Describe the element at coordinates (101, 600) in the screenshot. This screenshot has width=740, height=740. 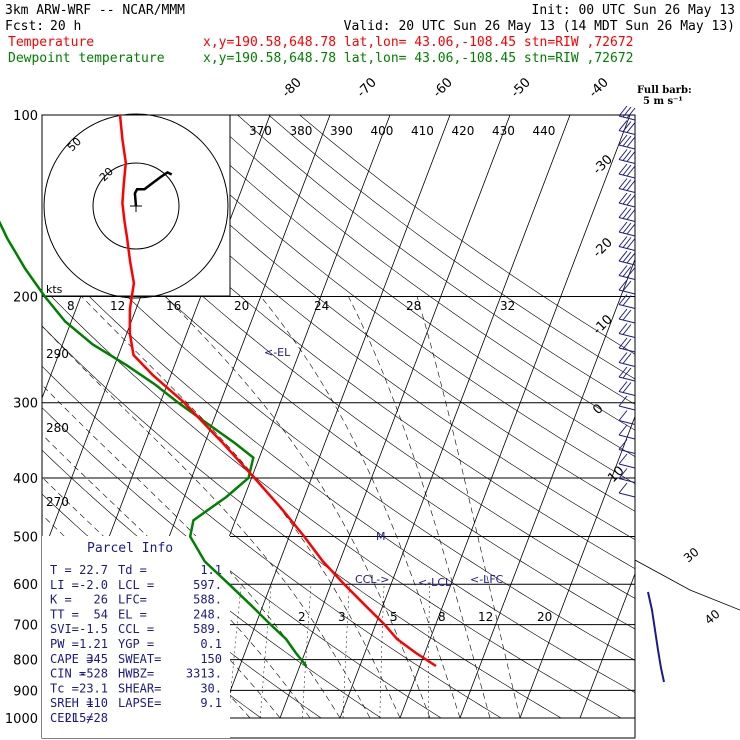
I see `parcel-info-cell: 26` at that location.